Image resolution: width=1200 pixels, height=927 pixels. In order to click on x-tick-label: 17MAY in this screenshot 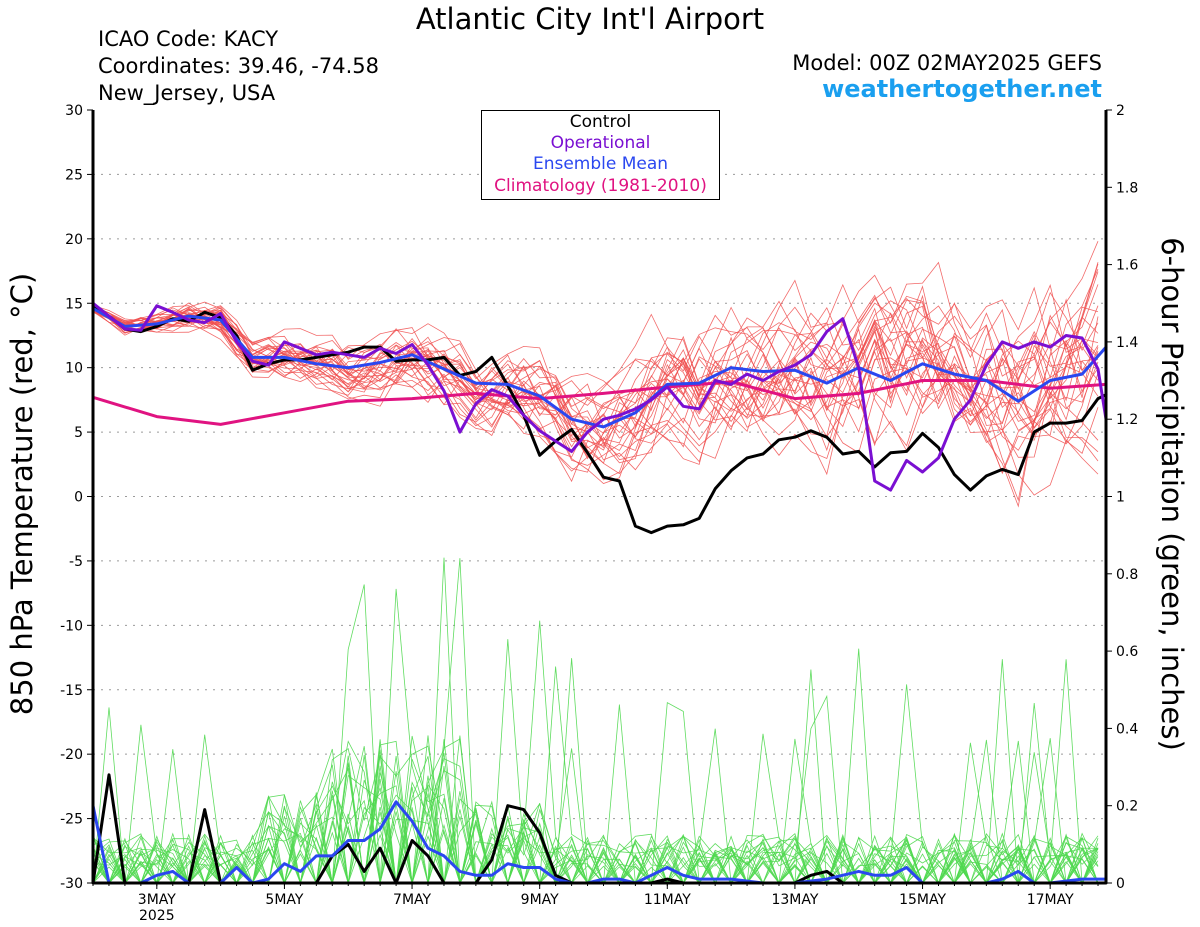, I will do `click(1050, 900)`.